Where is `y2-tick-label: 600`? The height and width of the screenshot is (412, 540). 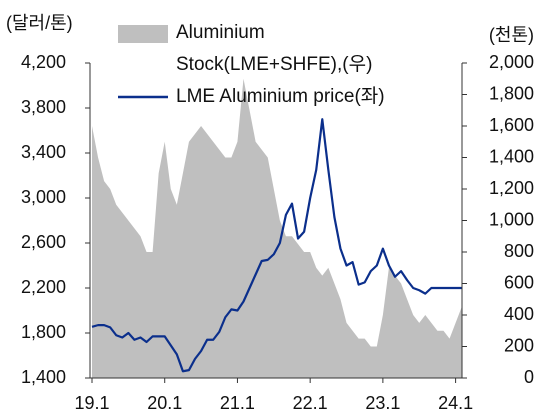
y2-tick-label: 600 is located at coordinates (519, 282).